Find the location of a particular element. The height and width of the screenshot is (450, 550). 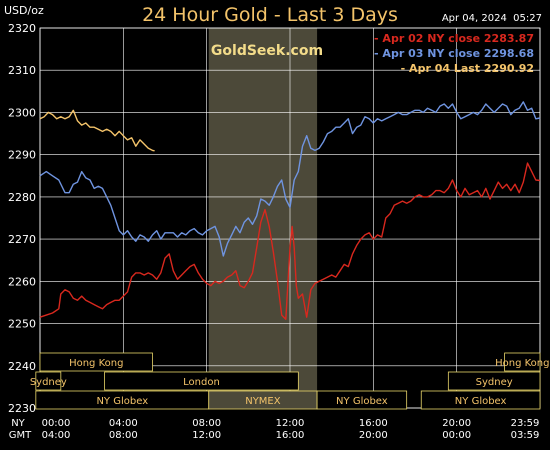

x-tick-label-ny: 00:00 is located at coordinates (56, 423).